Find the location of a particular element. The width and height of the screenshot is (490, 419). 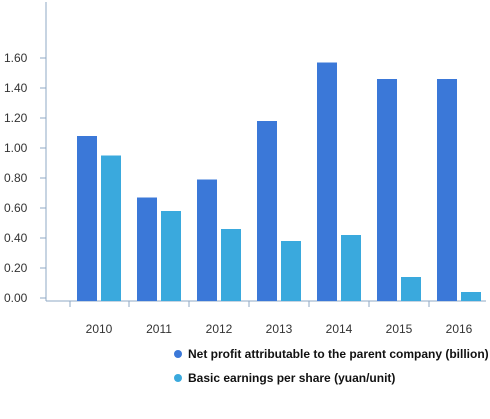

x-tick-label: 2016 is located at coordinates (459, 329).